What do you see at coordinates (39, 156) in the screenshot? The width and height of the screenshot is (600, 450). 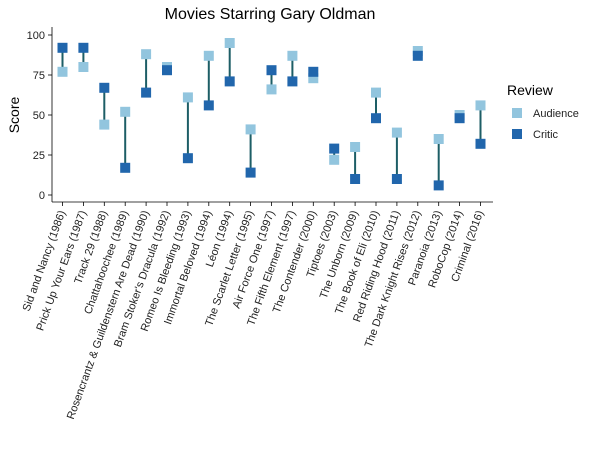 I see `y-tick-label: 25` at bounding box center [39, 156].